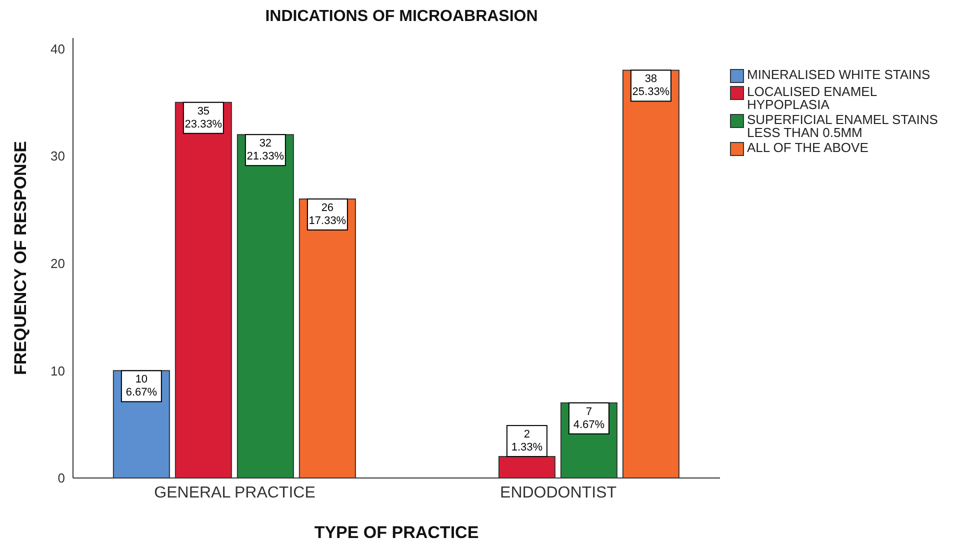 The image size is (953, 553). I want to click on y-axis-title: FREQUENCY OF RESPONSE, so click(20, 258).